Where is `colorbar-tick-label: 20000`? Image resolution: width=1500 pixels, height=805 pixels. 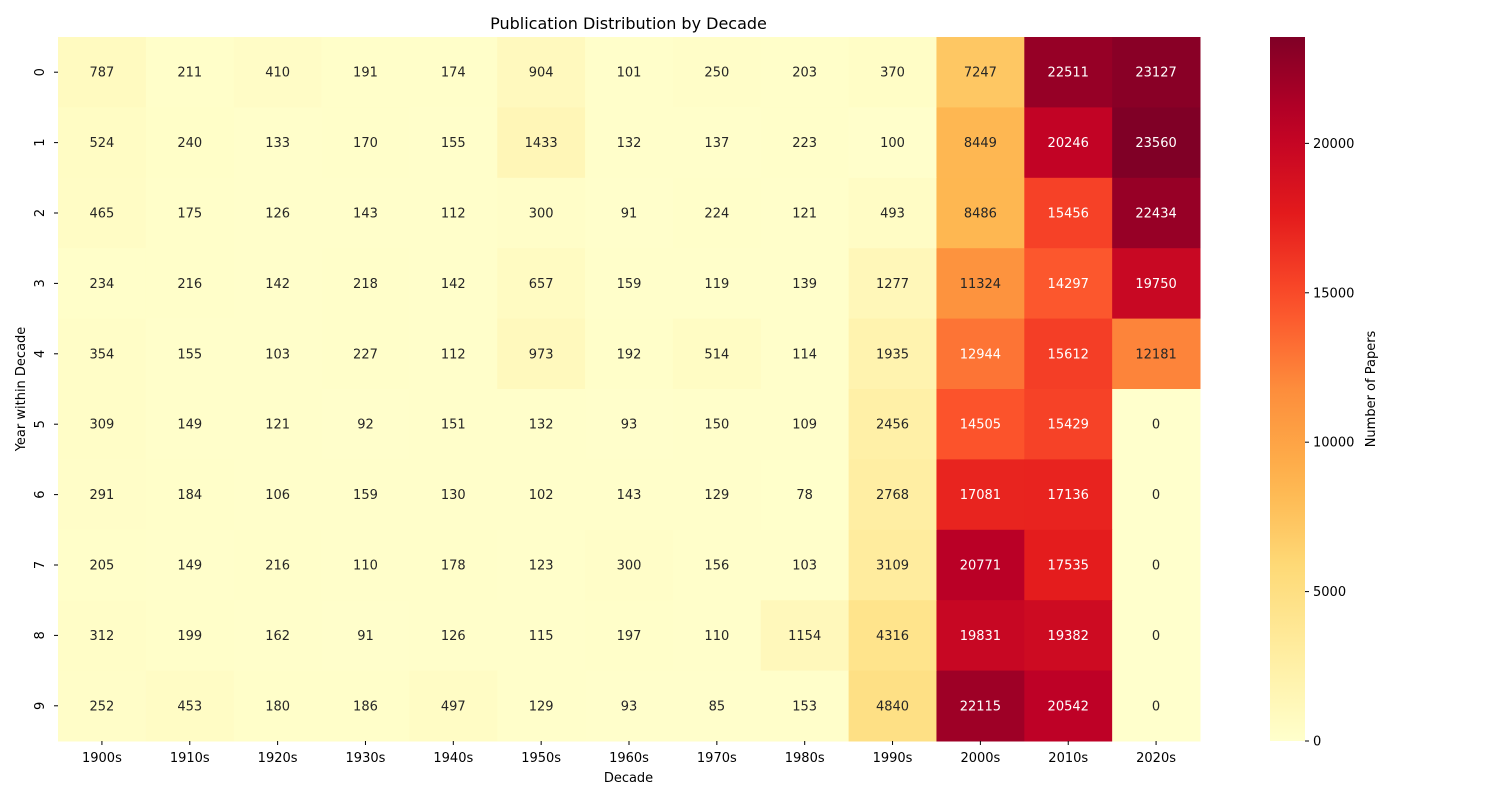 colorbar-tick-label: 20000 is located at coordinates (1333, 144).